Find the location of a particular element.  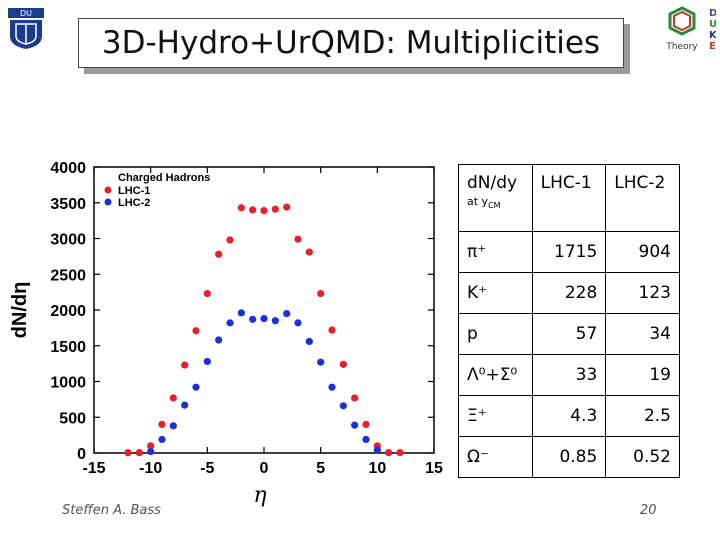

x-tick-label: 5 is located at coordinates (320, 468).